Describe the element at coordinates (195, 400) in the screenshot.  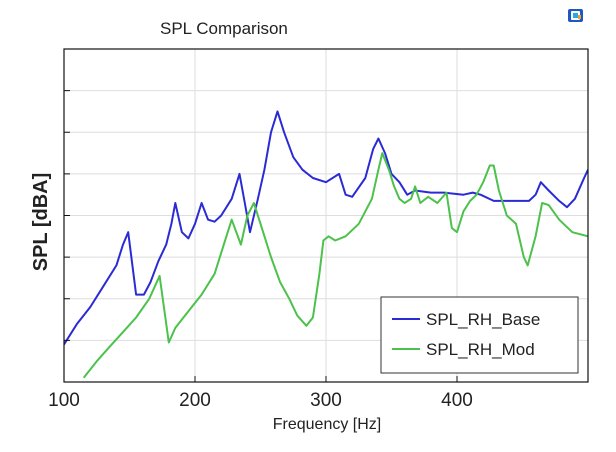
I see `x-tick-label: 200` at that location.